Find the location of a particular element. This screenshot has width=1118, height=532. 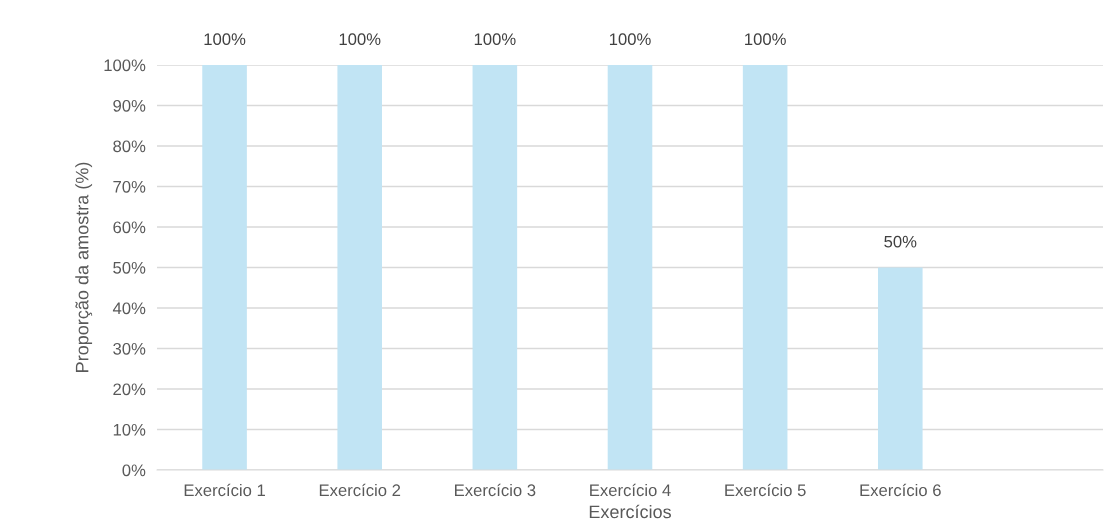

x-tick-label: Exercício 2 is located at coordinates (360, 490).